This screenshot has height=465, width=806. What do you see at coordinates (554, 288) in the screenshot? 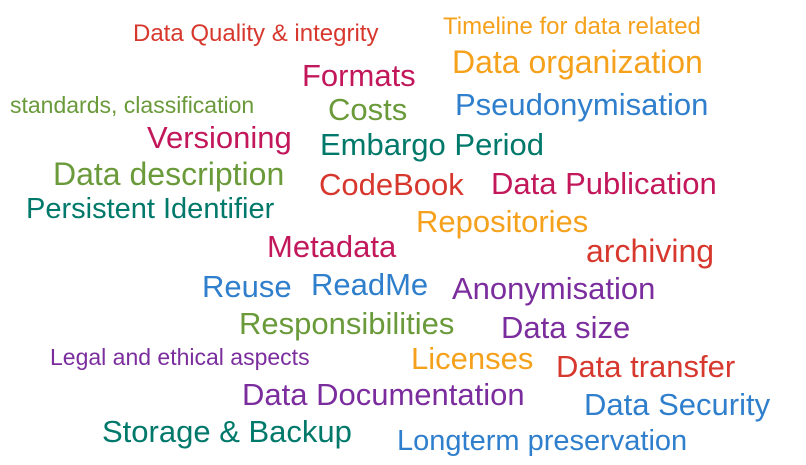
I see `word-anonymisation: Anonymisation` at bounding box center [554, 288].